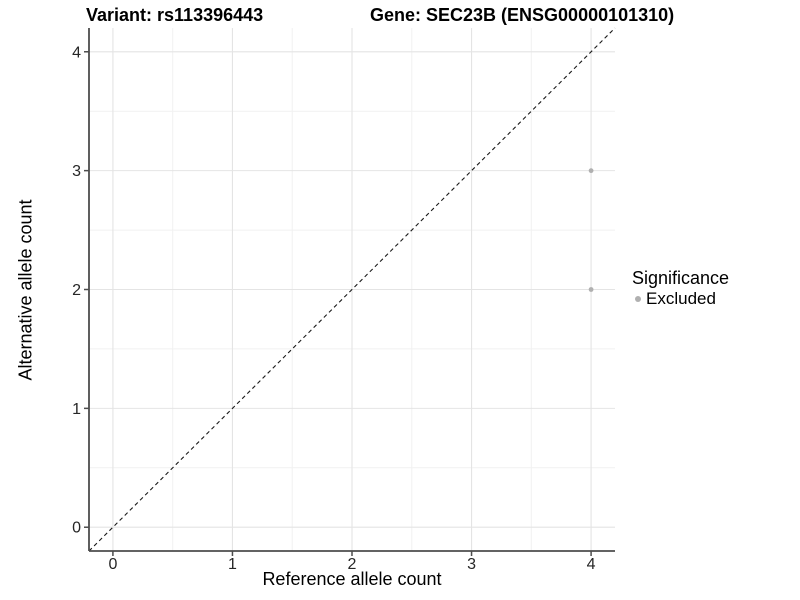  I want to click on x-tick-label: 3, so click(471, 564).